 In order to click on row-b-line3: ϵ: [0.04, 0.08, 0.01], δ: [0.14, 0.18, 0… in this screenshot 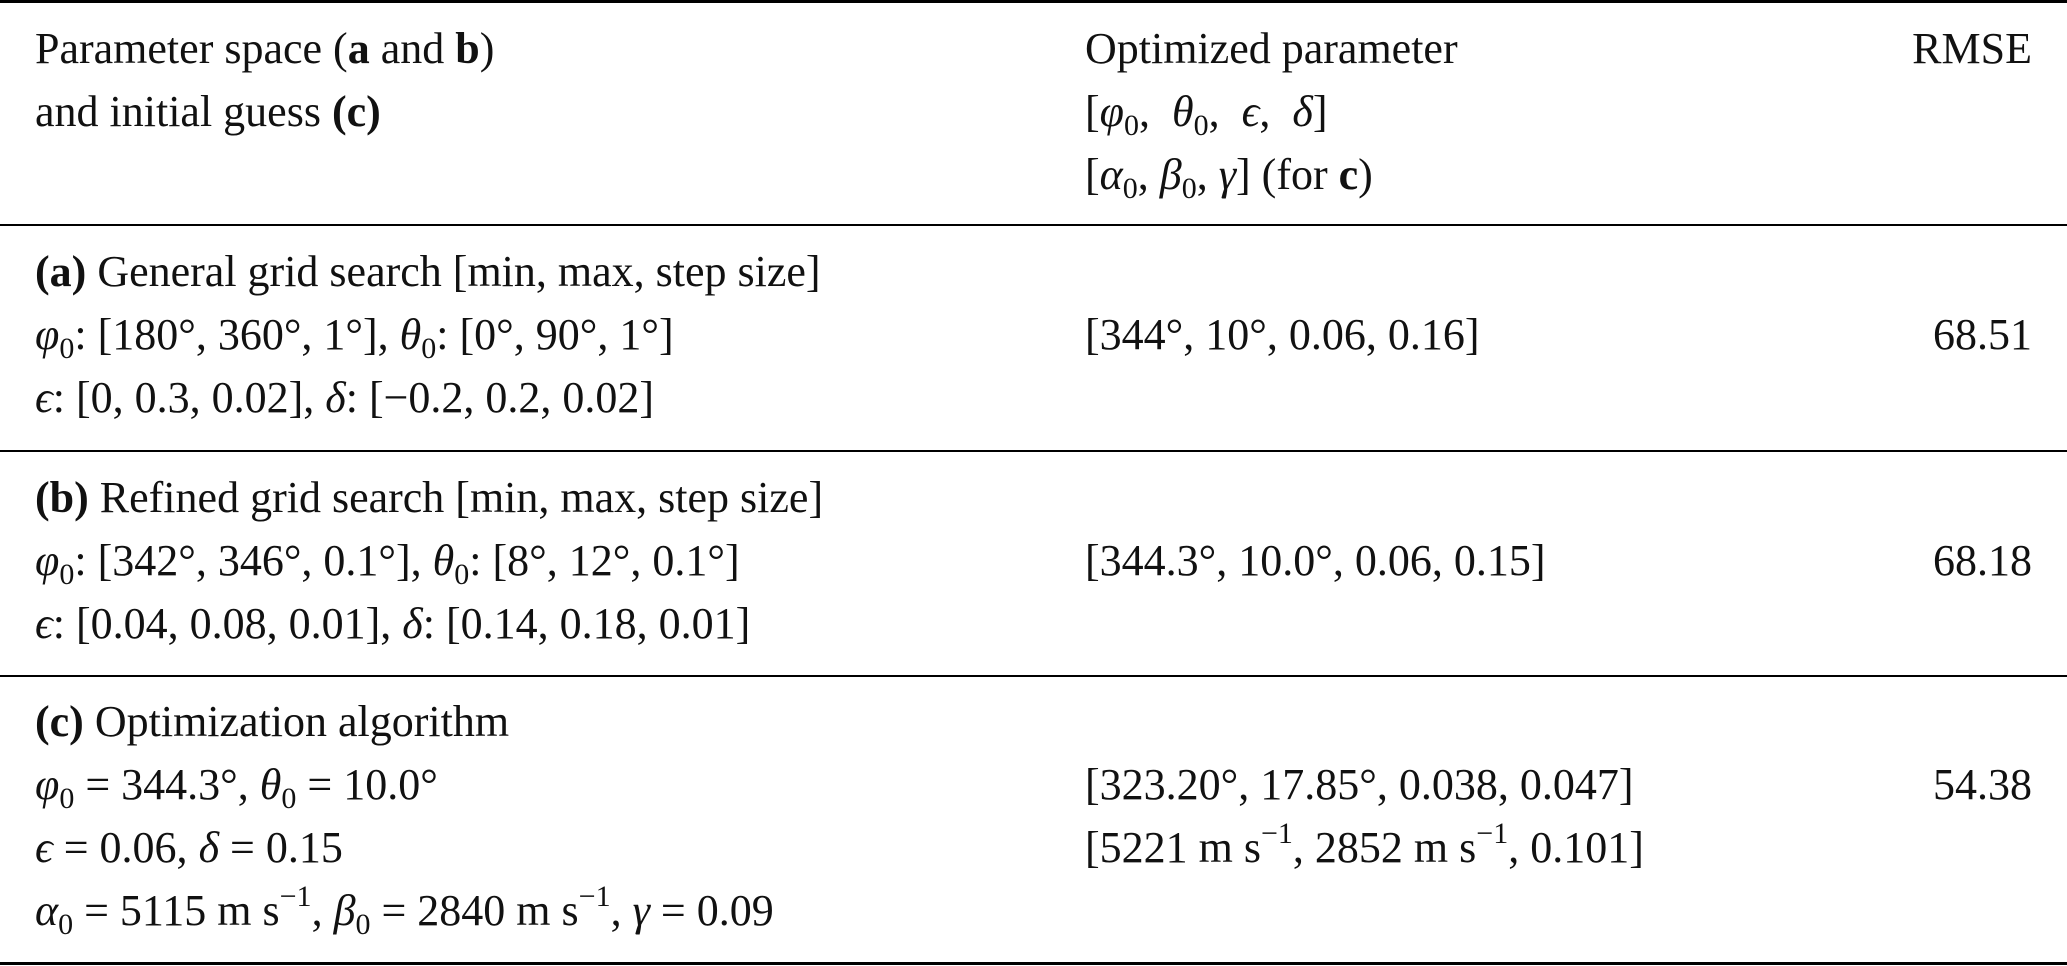, I will do `click(393, 623)`.